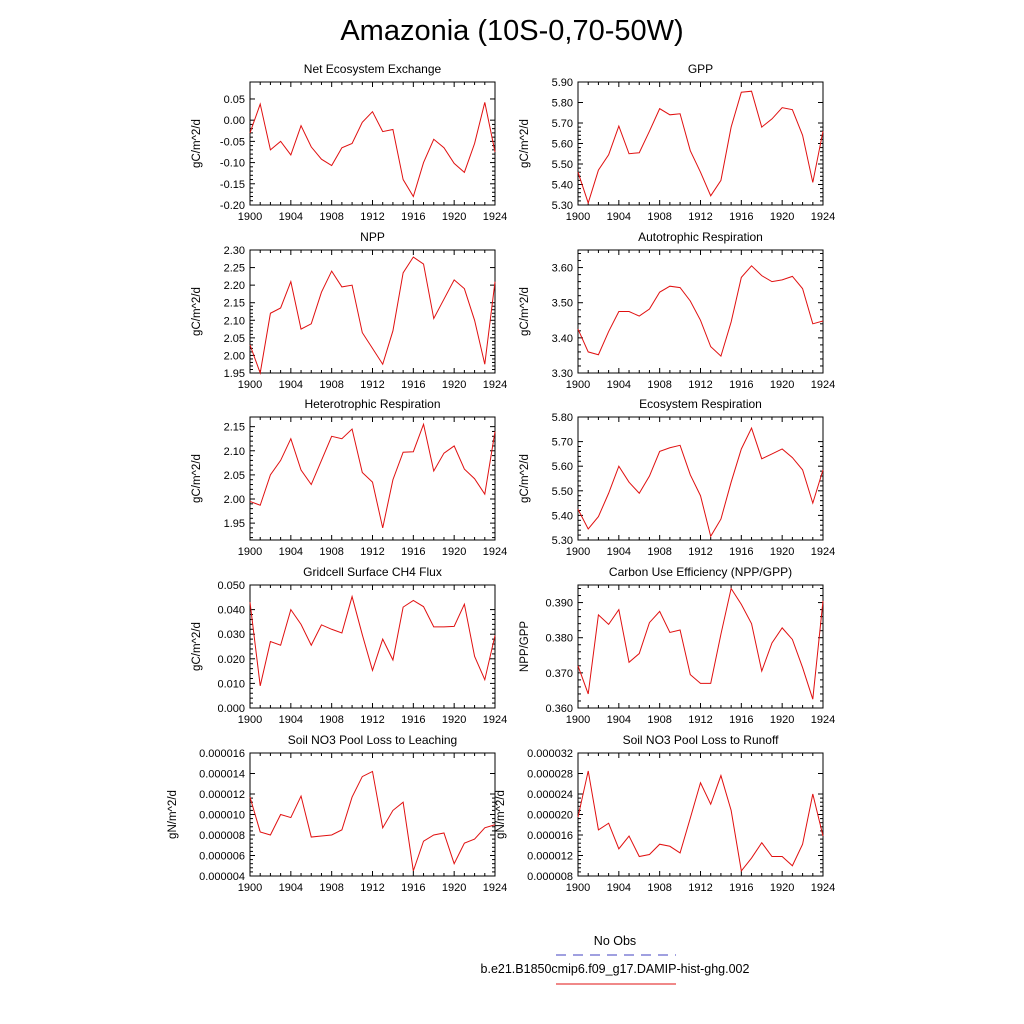  Describe the element at coordinates (562, 104) in the screenshot. I see `y-tick-label: 5.80` at that location.